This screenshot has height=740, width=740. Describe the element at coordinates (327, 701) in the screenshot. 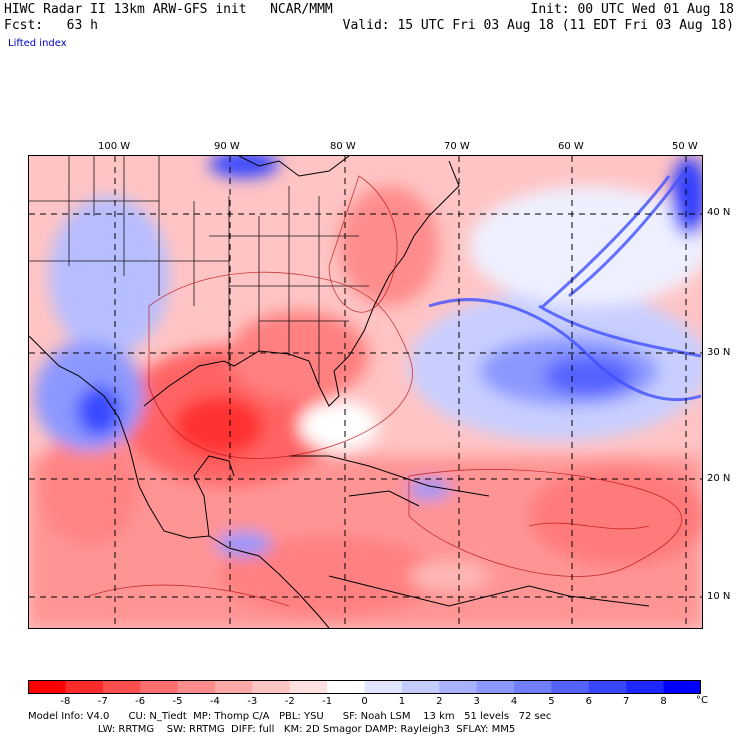

I see `colorbar-tick-label: -1` at that location.